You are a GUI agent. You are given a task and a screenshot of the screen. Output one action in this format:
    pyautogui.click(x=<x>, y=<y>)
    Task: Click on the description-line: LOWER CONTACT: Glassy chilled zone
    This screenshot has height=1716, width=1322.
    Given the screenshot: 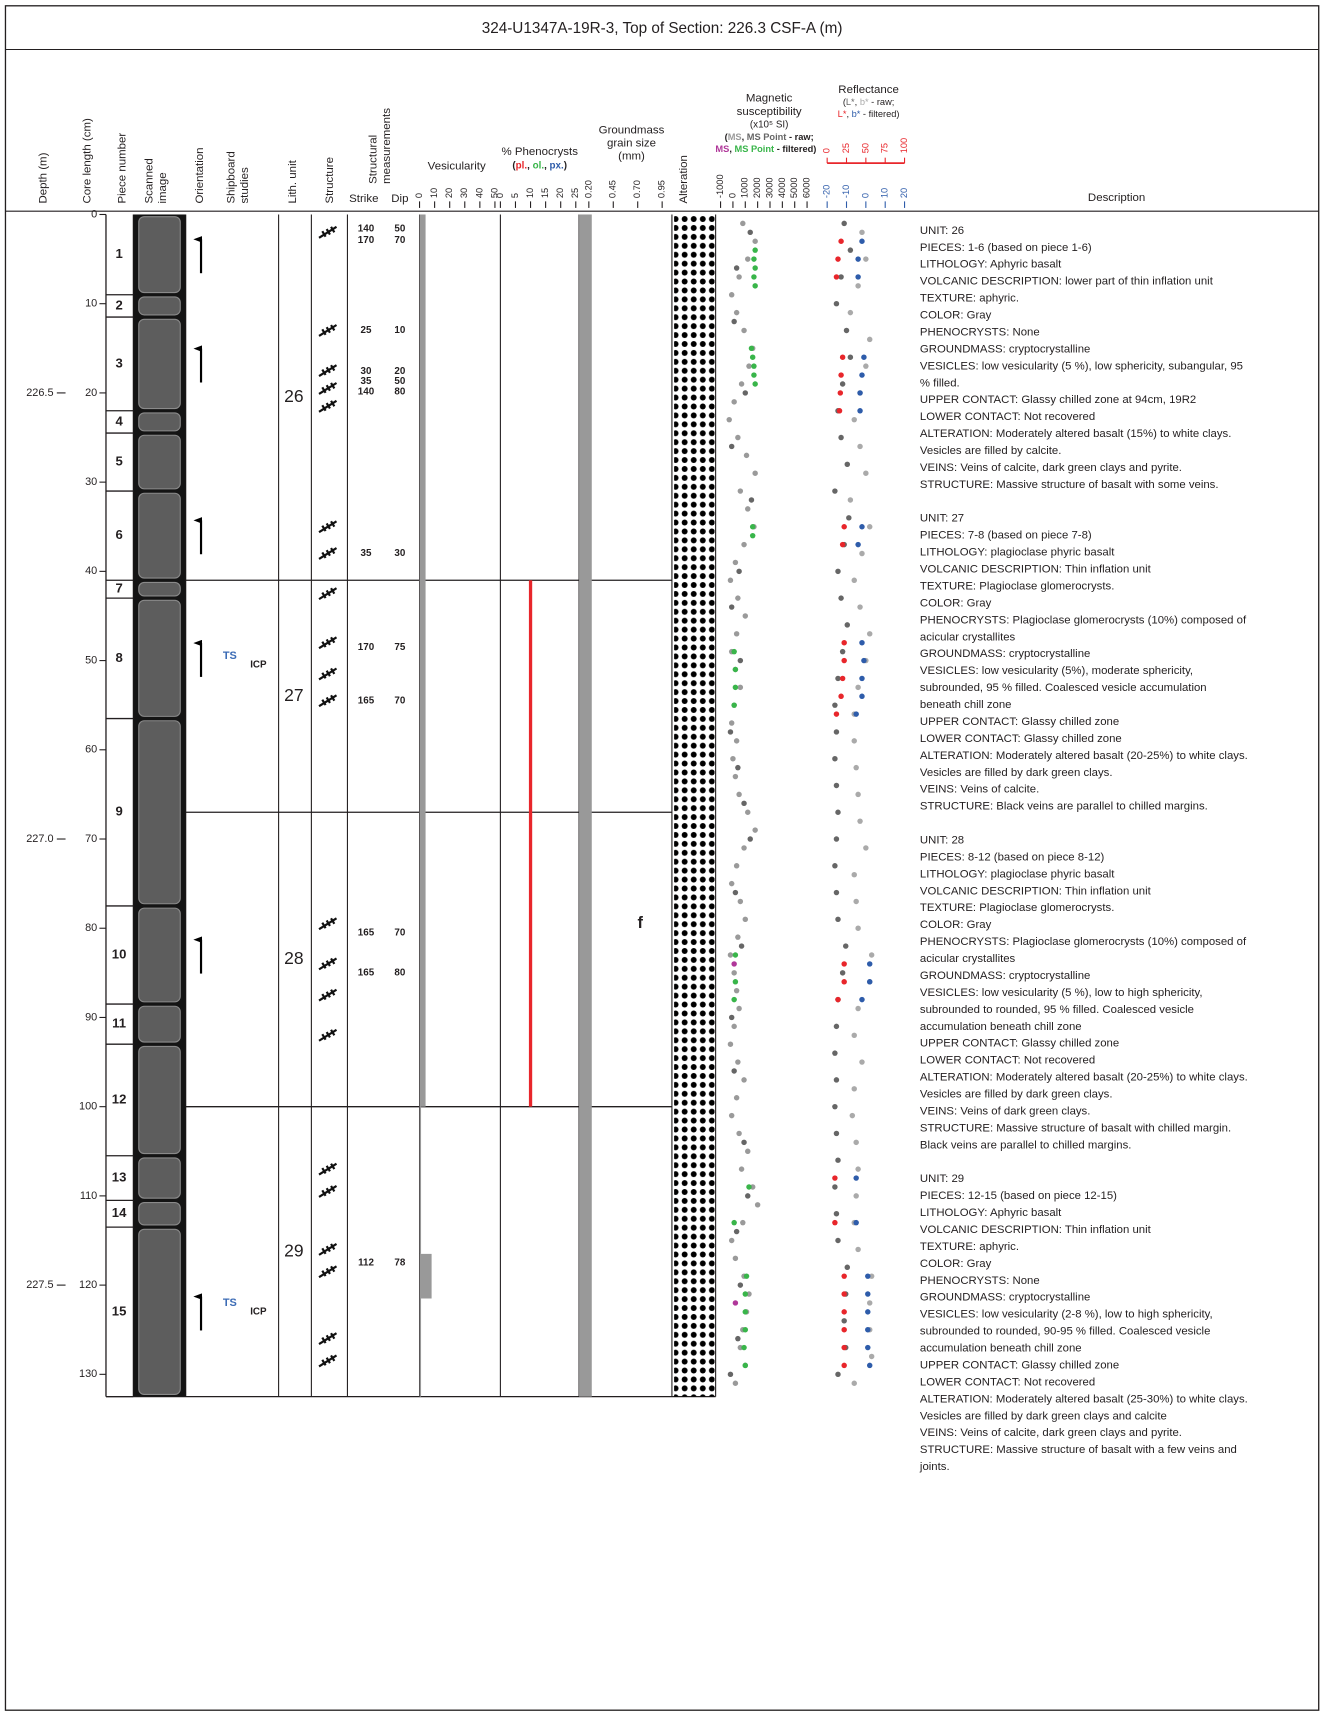 What is the action you would take?
    pyautogui.click(x=1021, y=739)
    